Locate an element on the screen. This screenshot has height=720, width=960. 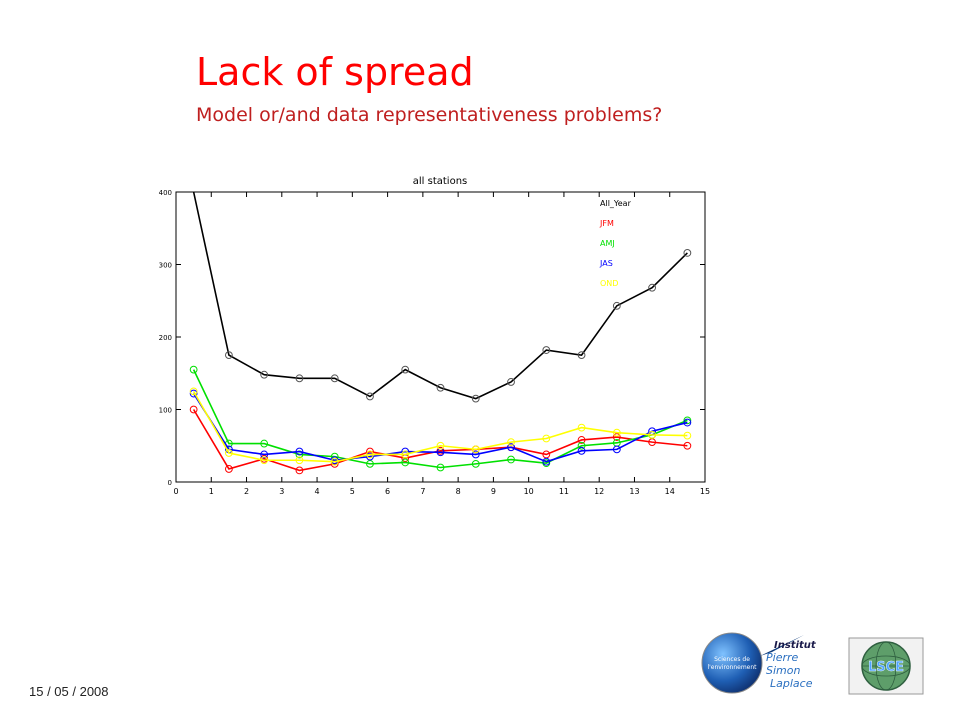
lsce-logo-text: LSCE is located at coordinates (886, 667).